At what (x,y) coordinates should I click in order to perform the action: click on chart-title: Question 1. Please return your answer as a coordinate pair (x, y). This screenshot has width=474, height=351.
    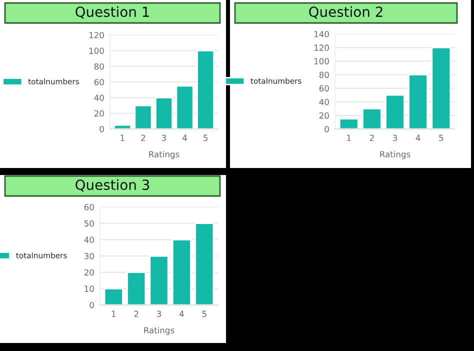
    Looking at the image, I should click on (112, 12).